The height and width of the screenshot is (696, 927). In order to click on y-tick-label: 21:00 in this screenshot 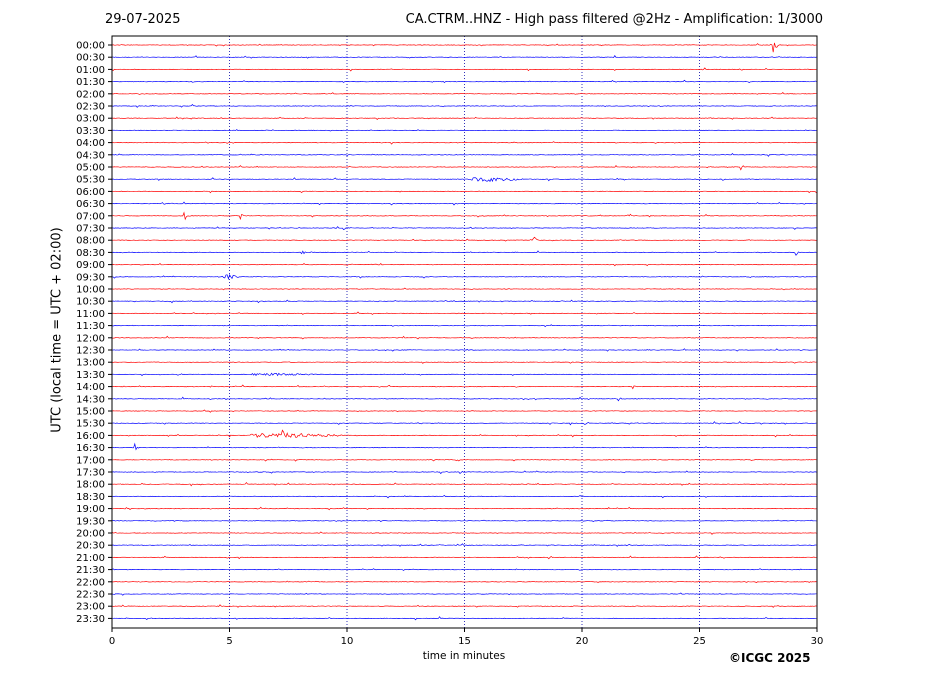, I will do `click(90, 558)`.